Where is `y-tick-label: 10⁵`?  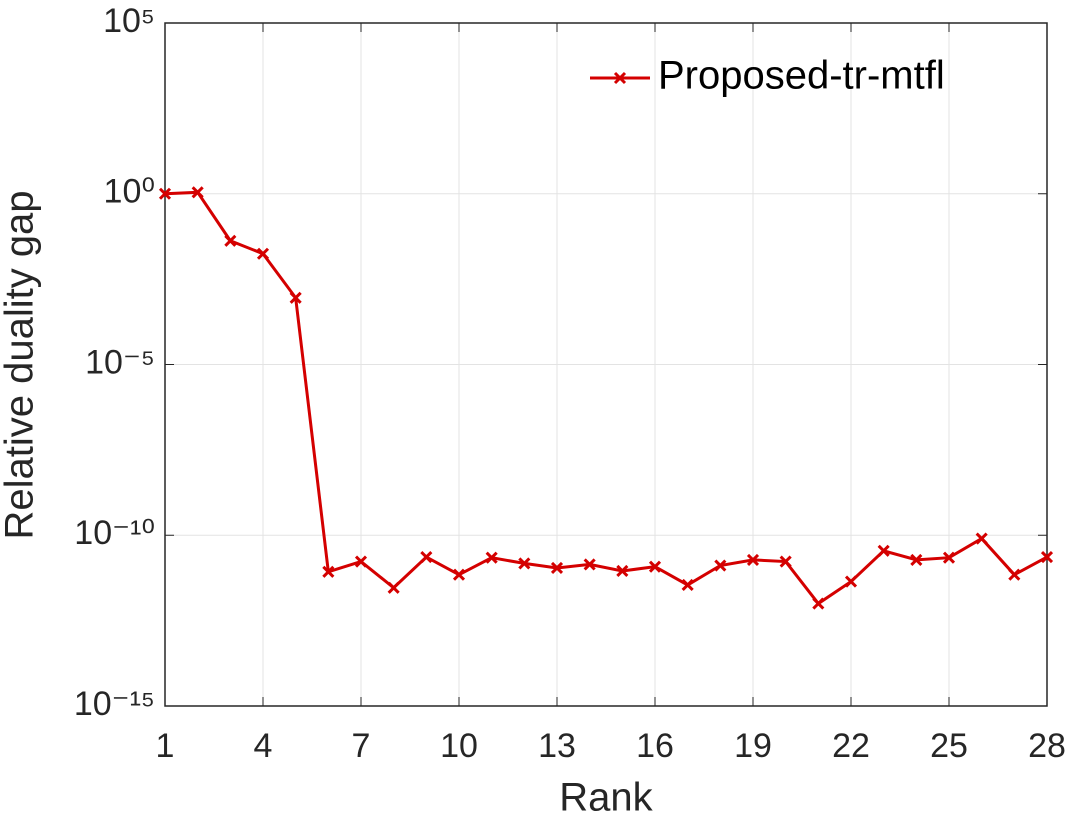
y-tick-label: 10⁵ is located at coordinates (129, 21).